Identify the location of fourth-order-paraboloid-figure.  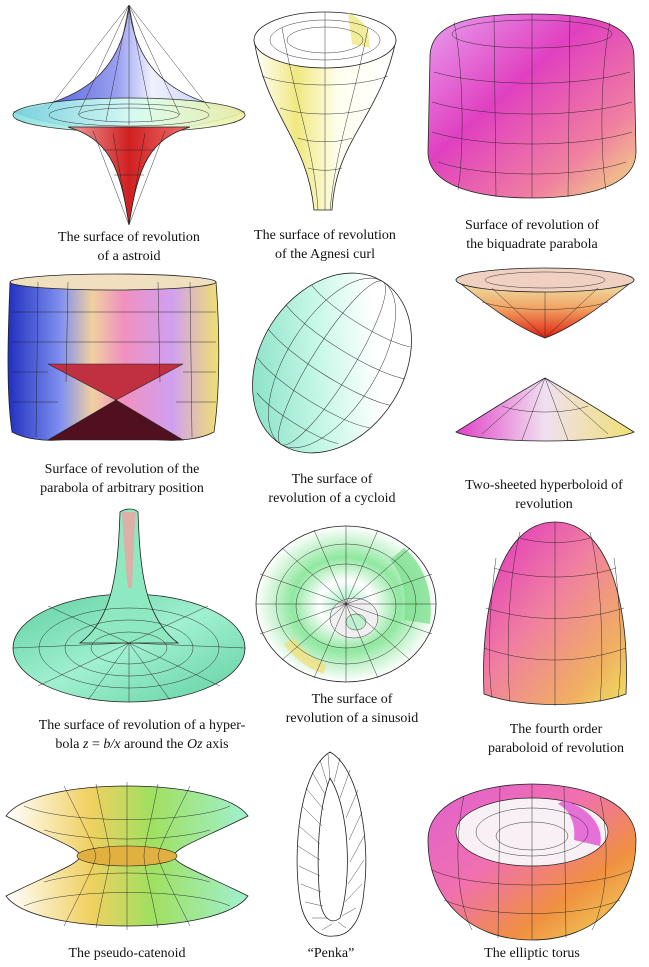
(555, 613).